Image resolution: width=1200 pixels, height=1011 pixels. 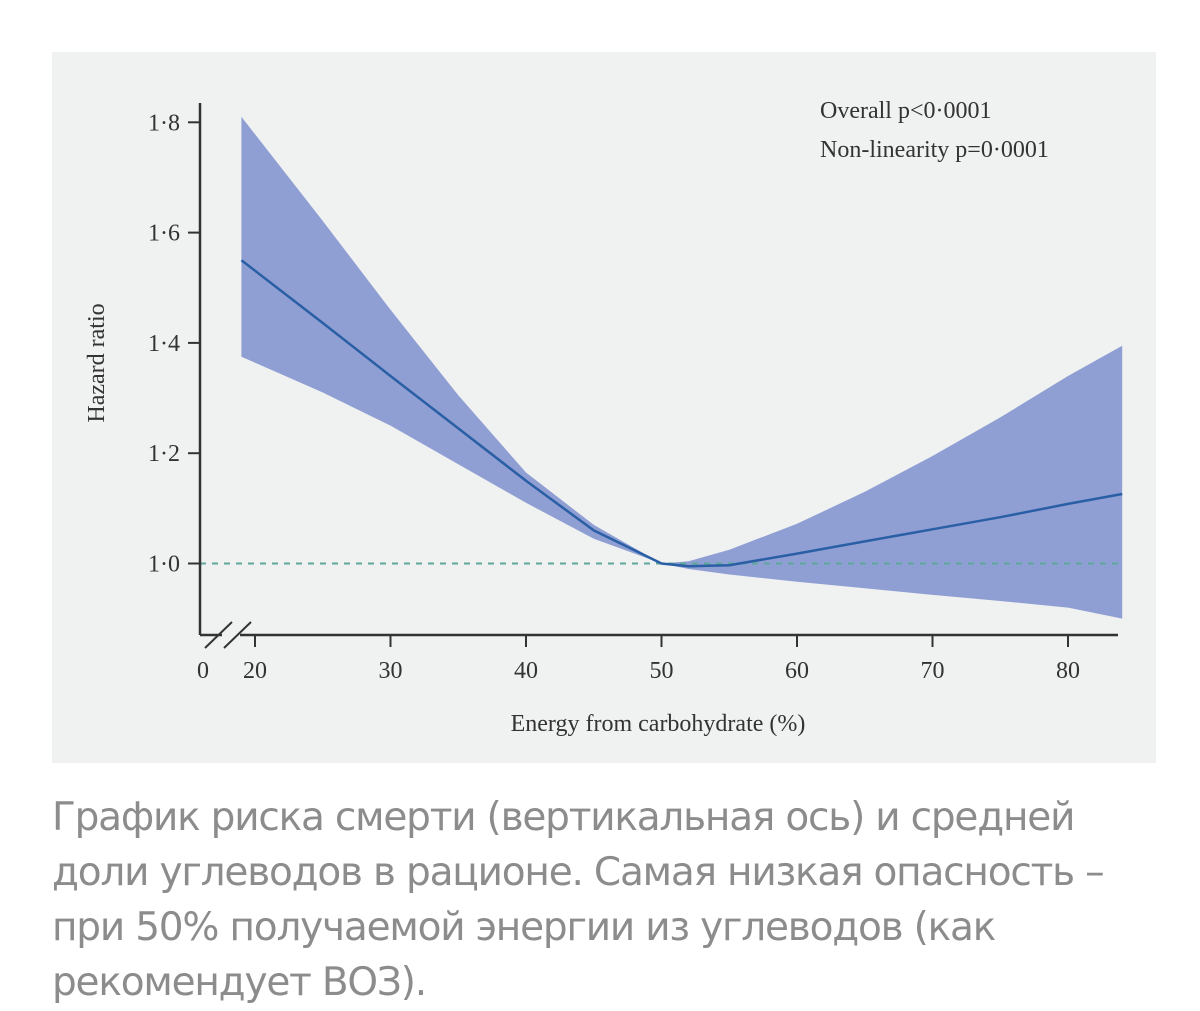 I want to click on non-linearity-p-annotation: Non-linearity p=0·0001, so click(x=934, y=150).